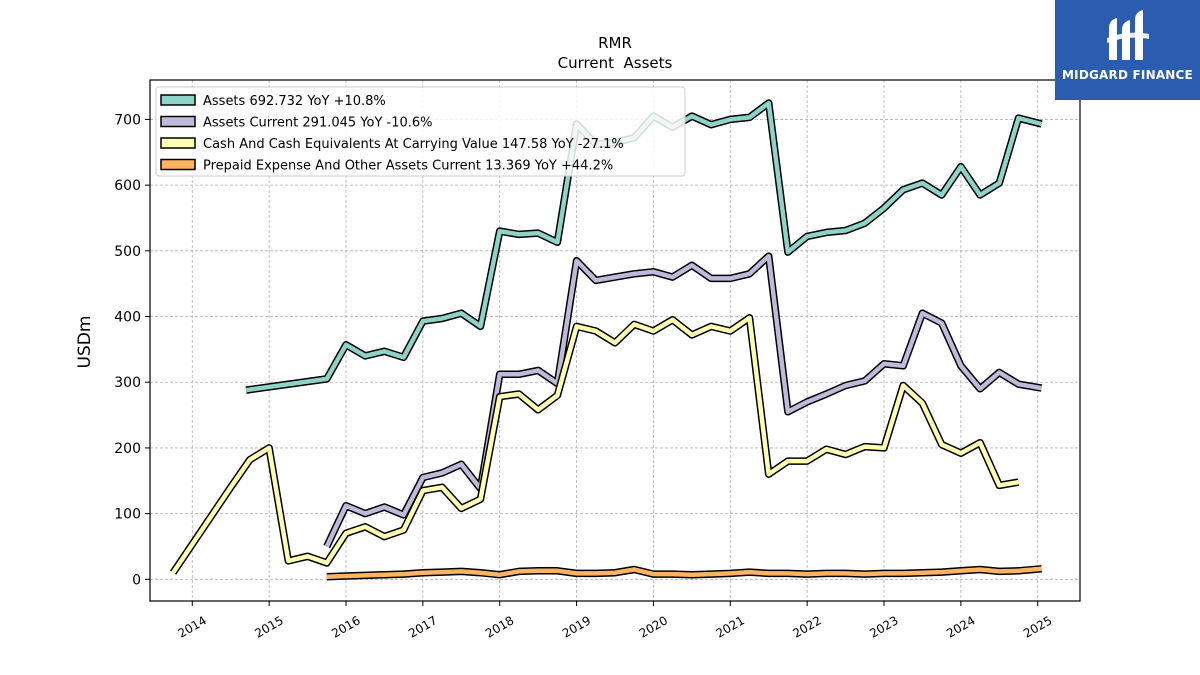 This screenshot has height=675, width=1200. What do you see at coordinates (127, 383) in the screenshot?
I see `y-tick-label: 300` at bounding box center [127, 383].